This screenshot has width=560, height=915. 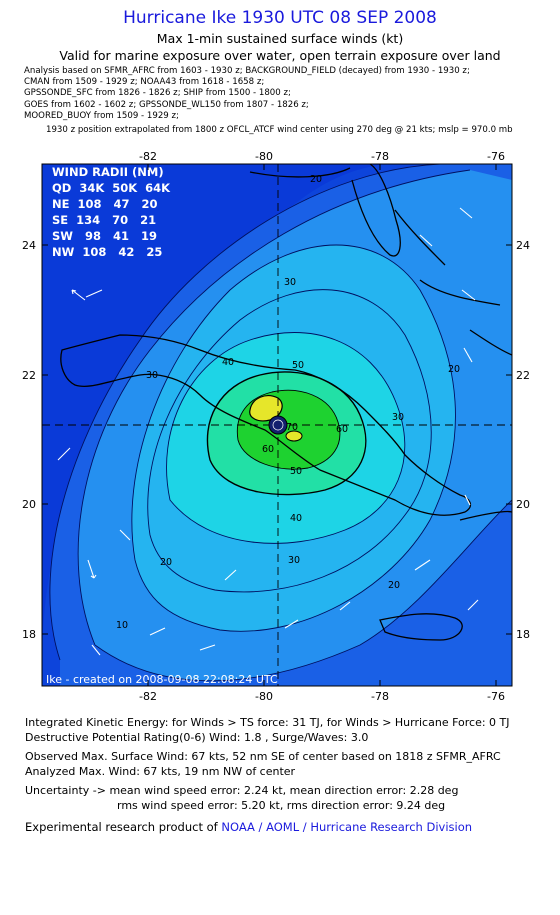 What do you see at coordinates (122, 625) in the screenshot?
I see `contour-label: 10` at bounding box center [122, 625].